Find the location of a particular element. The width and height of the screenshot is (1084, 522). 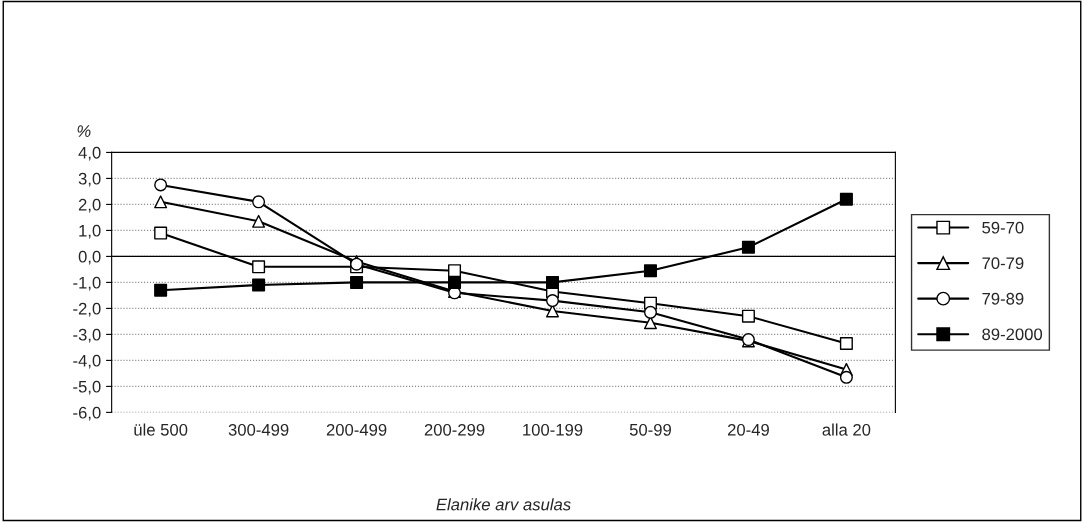

y-tick-label: 0,0 is located at coordinates (89, 257).